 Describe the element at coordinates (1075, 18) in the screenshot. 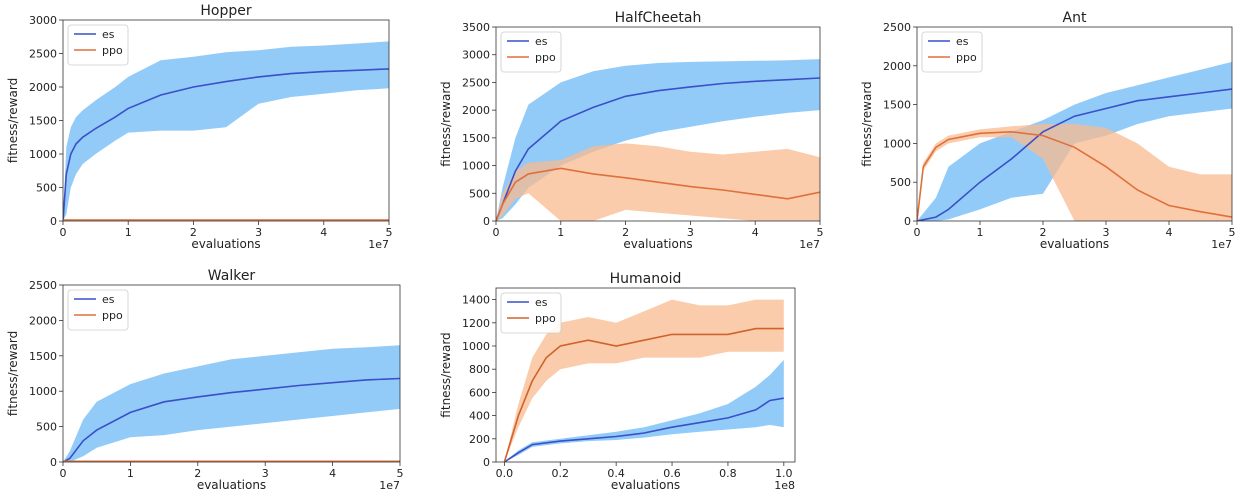

I see `chart-title: Ant` at that location.